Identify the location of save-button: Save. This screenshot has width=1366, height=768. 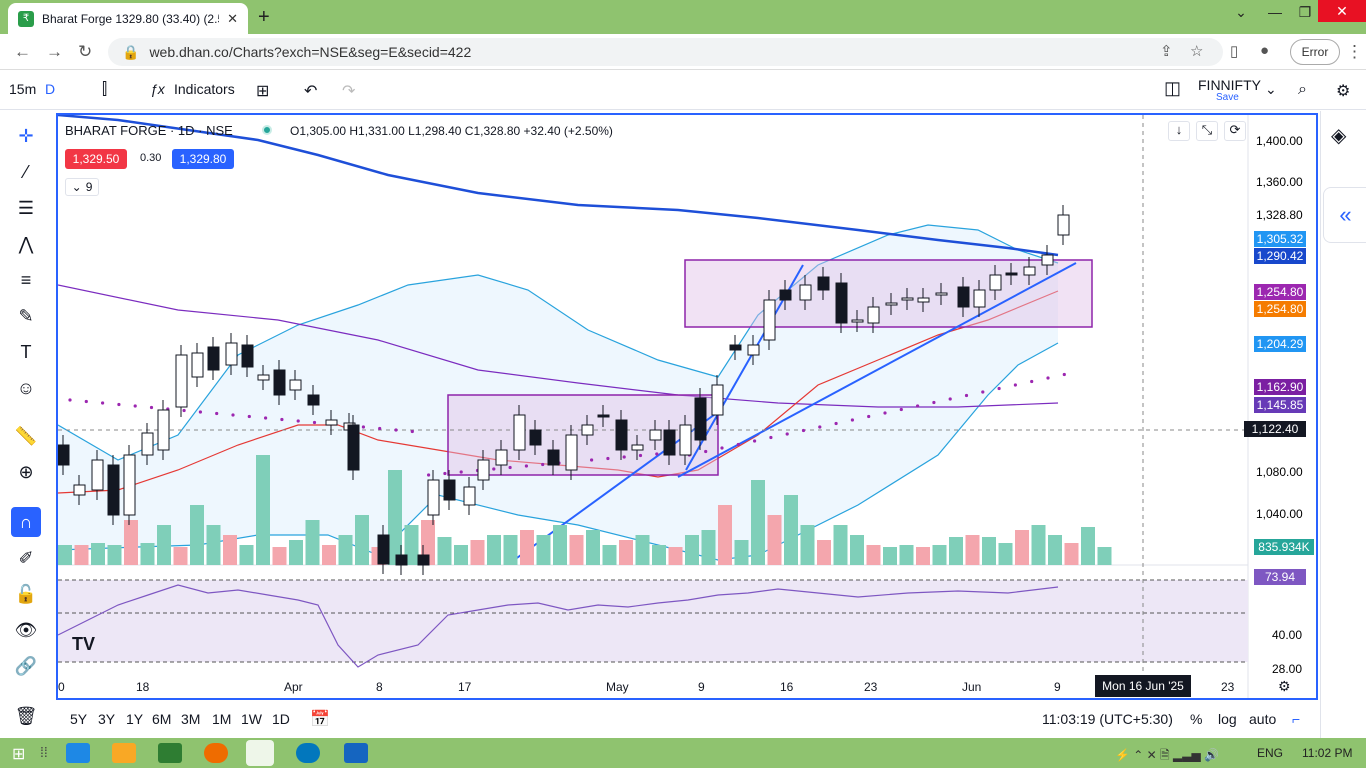
(1227, 97).